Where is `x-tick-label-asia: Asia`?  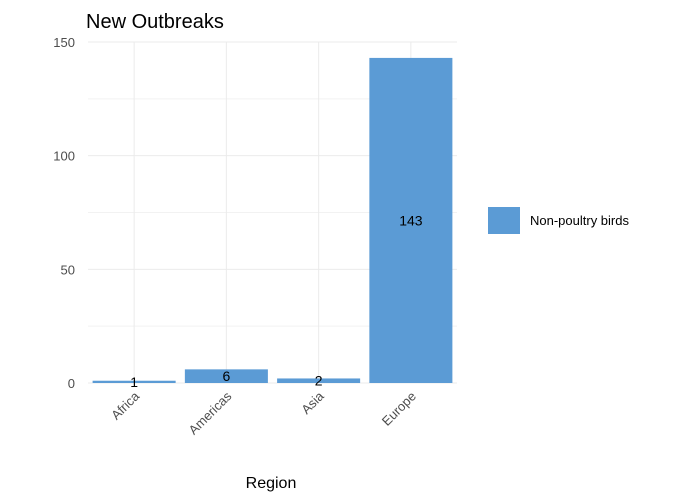
x-tick-label-asia: Asia is located at coordinates (312, 402).